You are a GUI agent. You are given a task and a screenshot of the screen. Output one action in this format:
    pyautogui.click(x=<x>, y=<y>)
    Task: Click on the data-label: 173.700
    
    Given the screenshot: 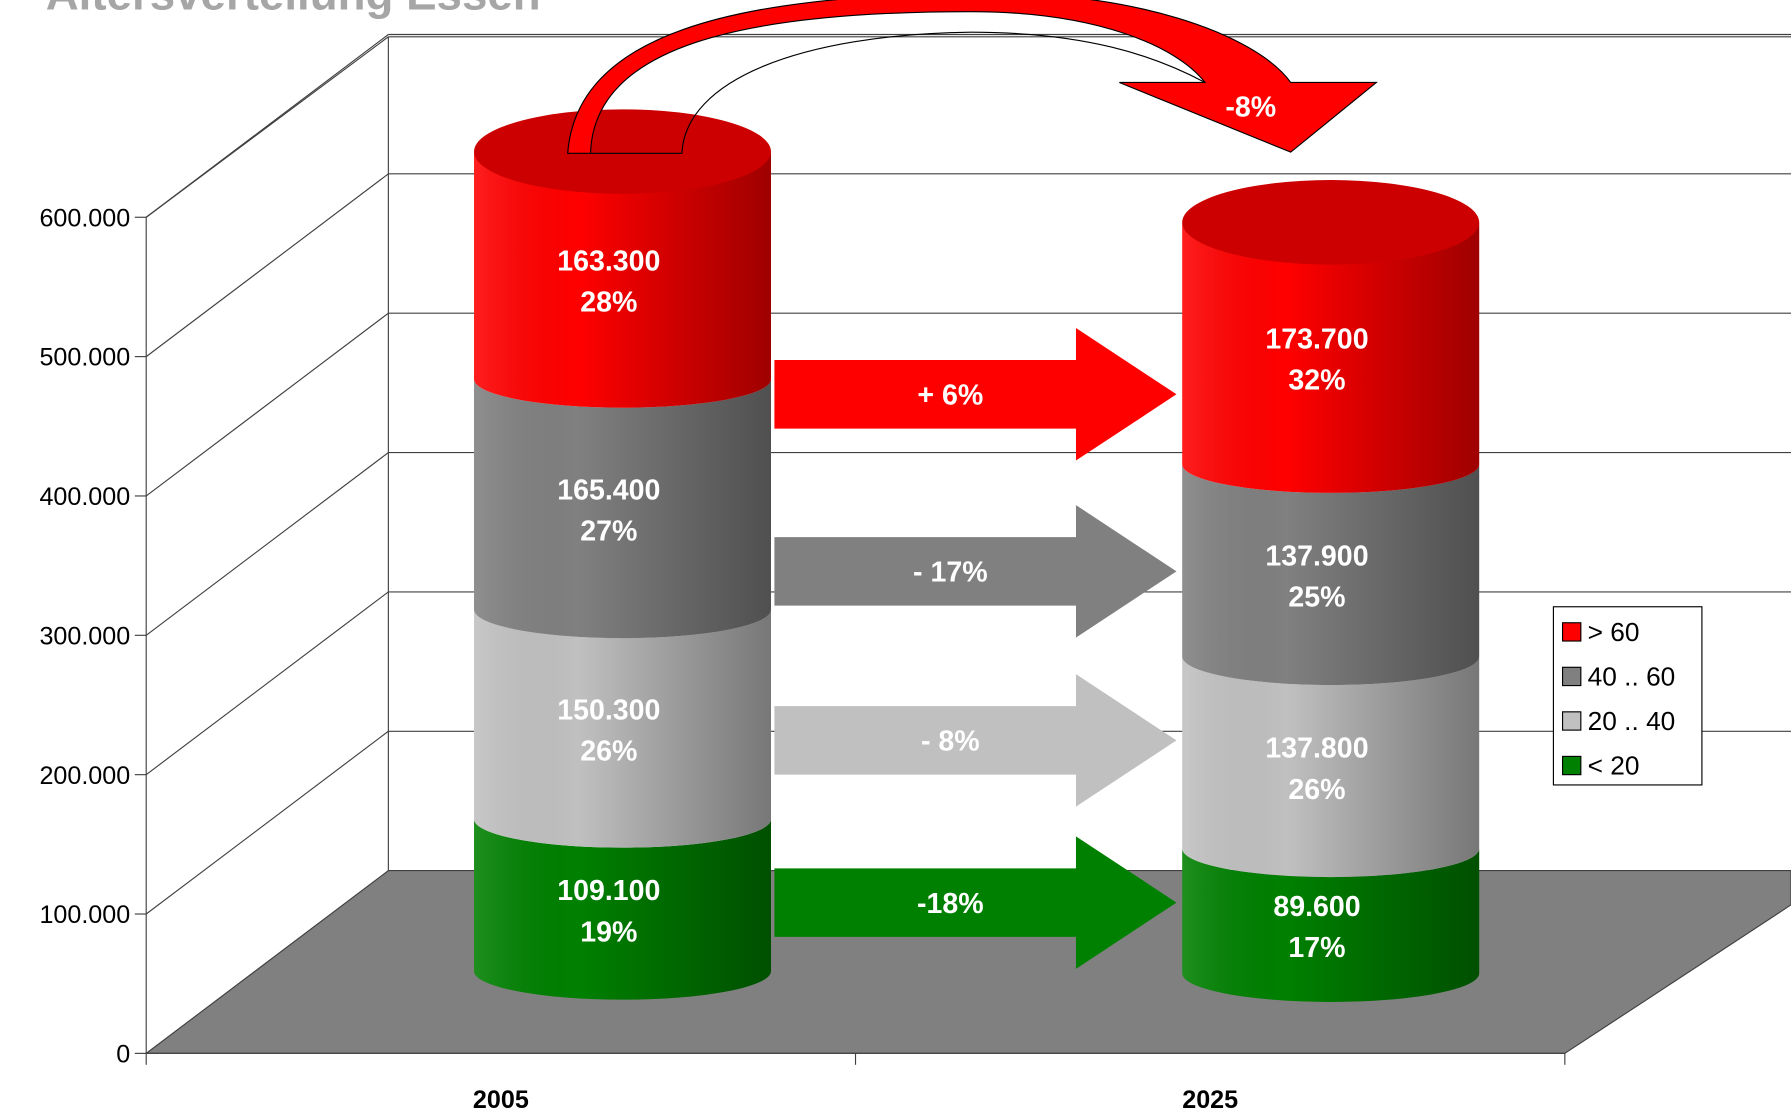 What is the action you would take?
    pyautogui.click(x=1316, y=339)
    